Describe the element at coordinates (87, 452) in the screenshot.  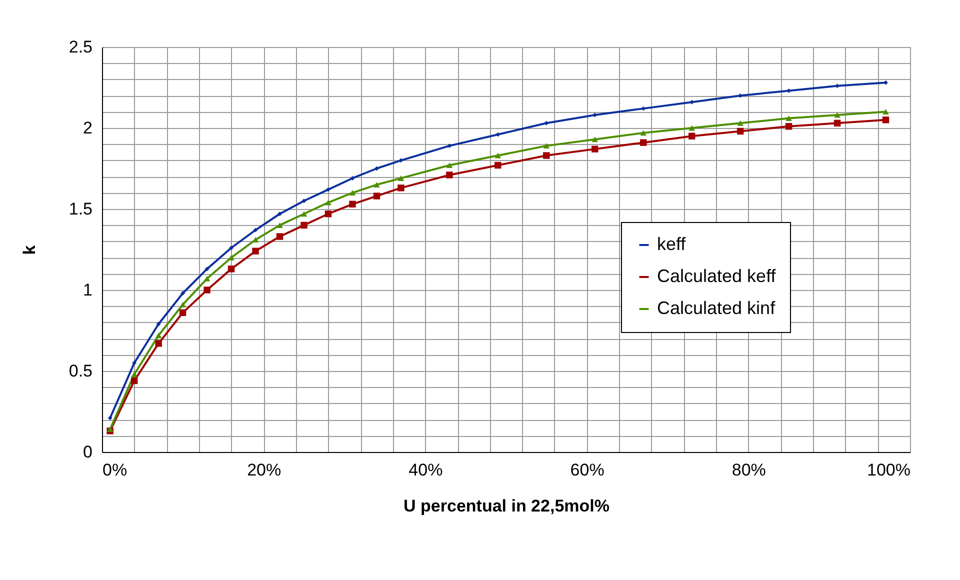
I see `y-tick-label: 0` at that location.